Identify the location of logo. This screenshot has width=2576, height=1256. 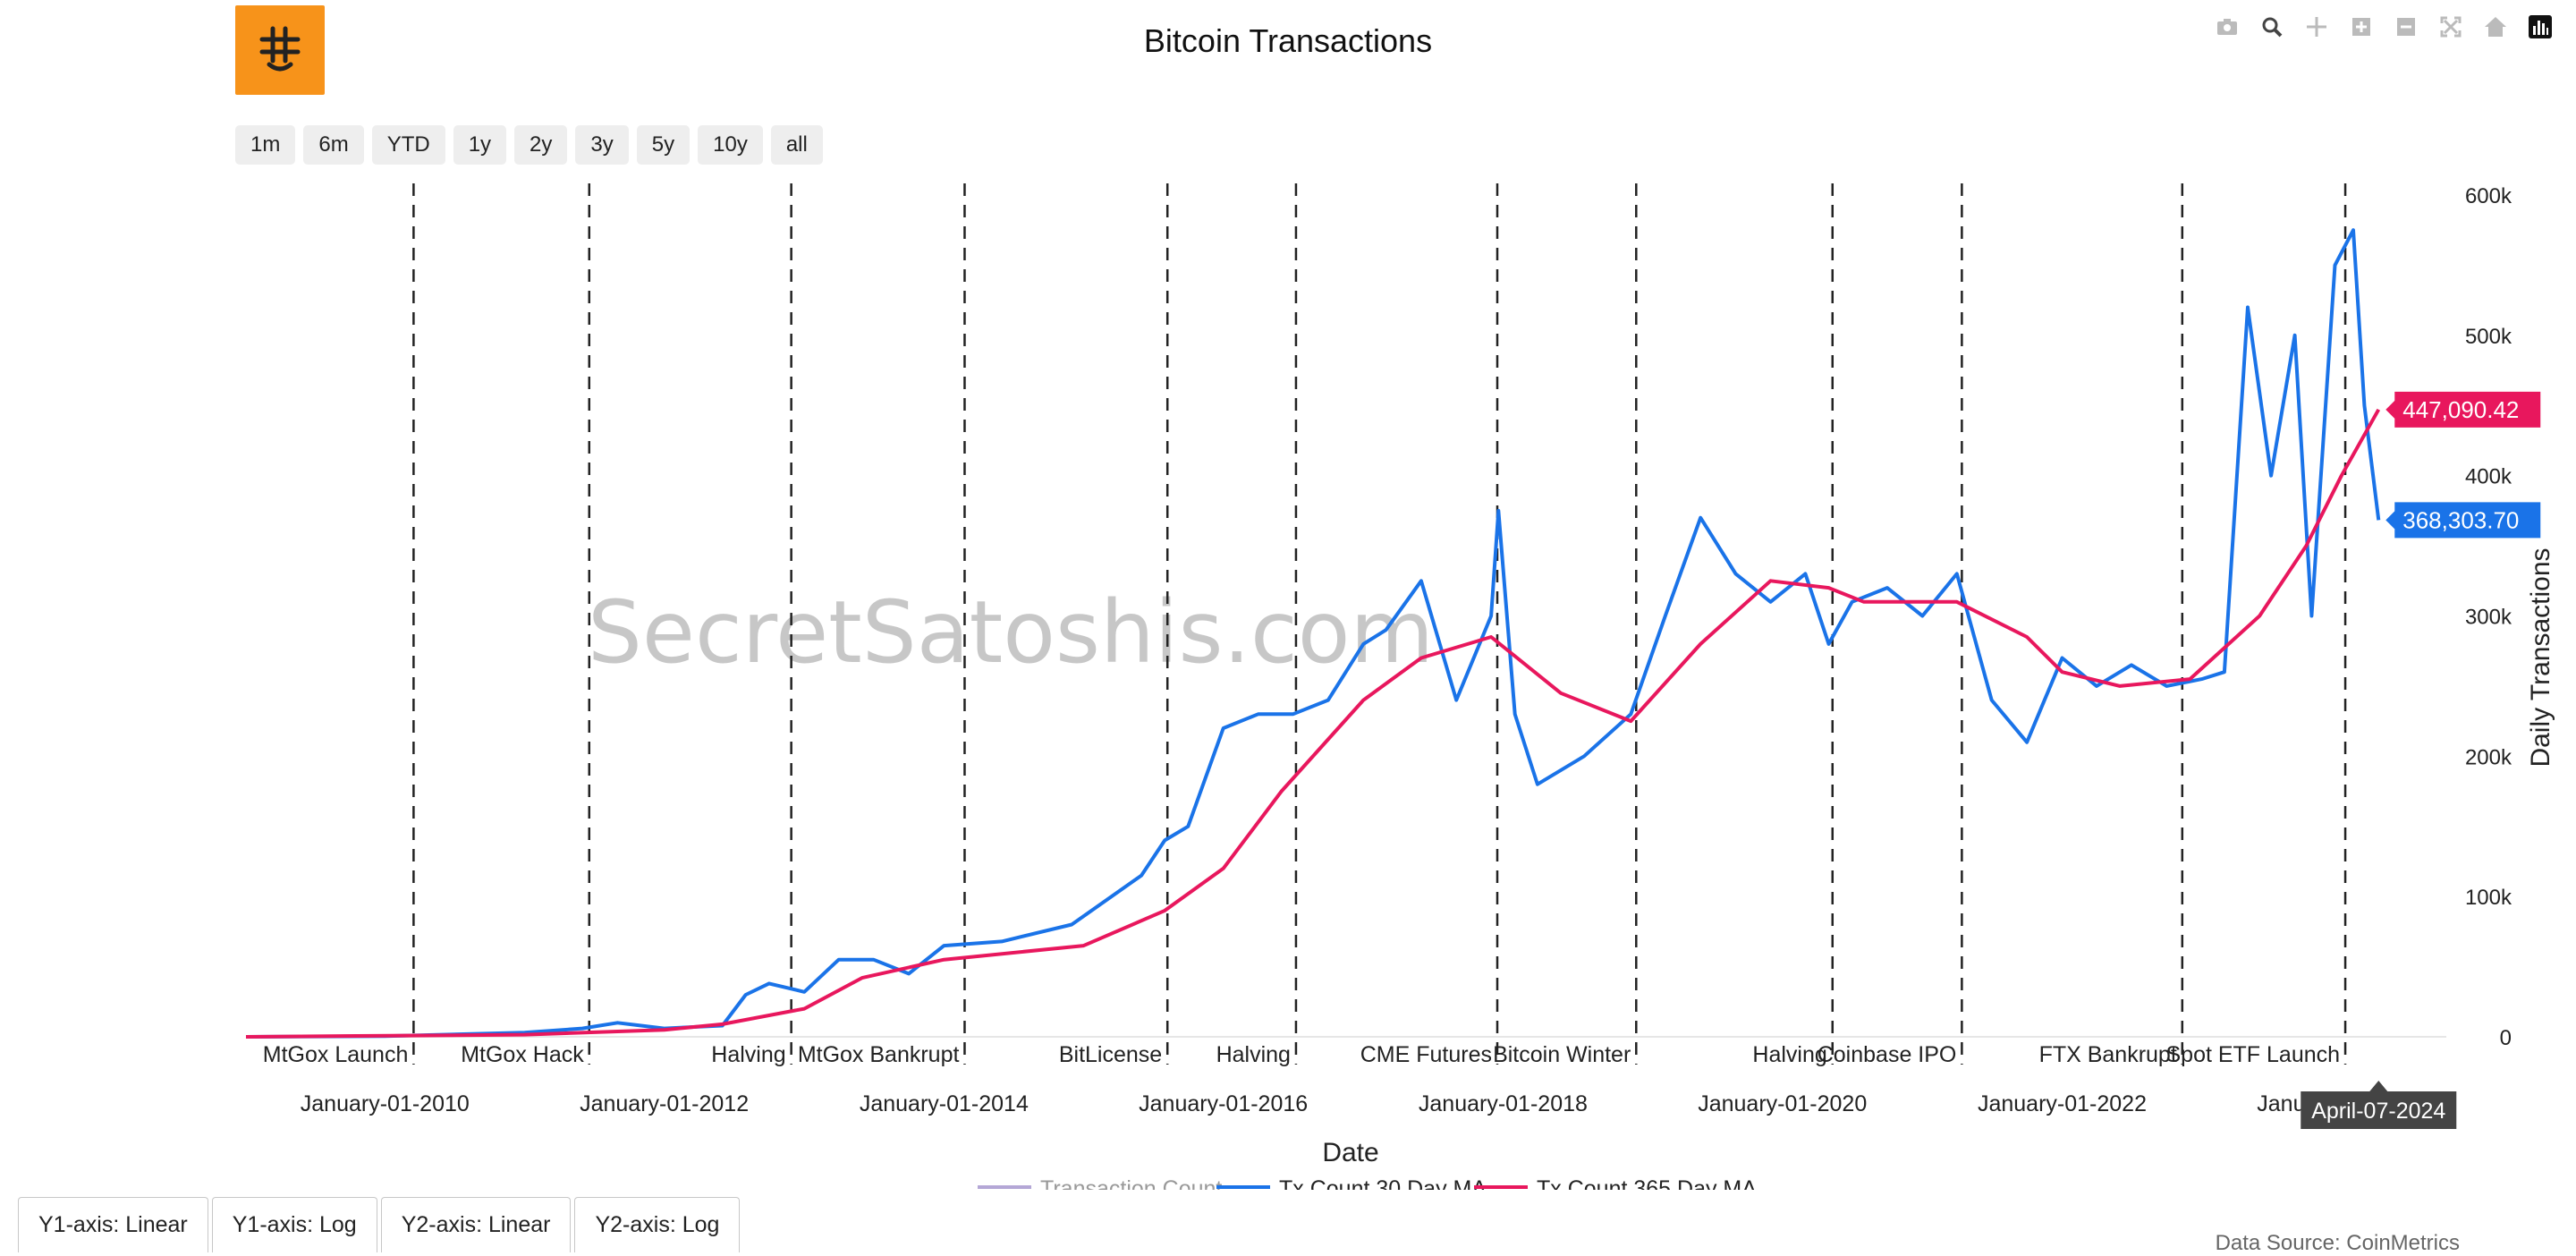
(280, 50).